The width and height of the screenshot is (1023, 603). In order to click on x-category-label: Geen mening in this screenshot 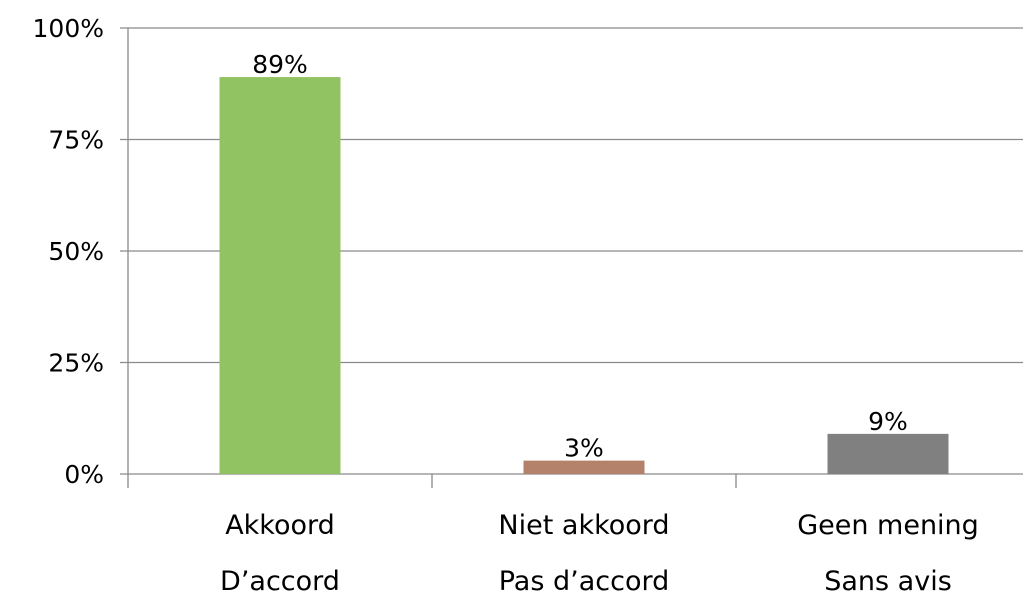, I will do `click(888, 525)`.